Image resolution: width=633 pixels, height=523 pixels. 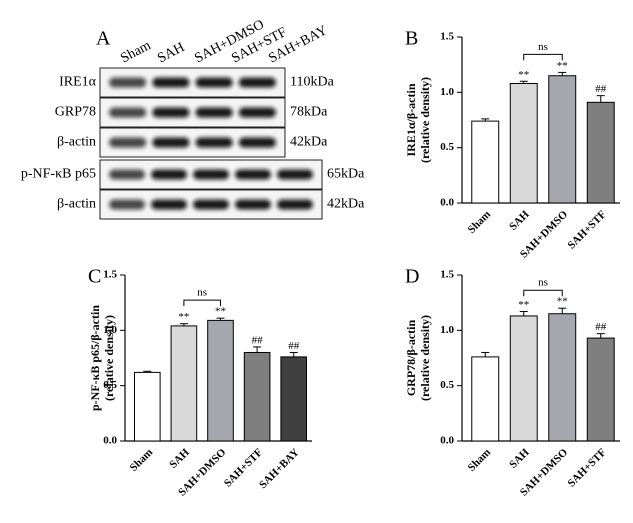 I want to click on panel-label: B, so click(x=411, y=39).